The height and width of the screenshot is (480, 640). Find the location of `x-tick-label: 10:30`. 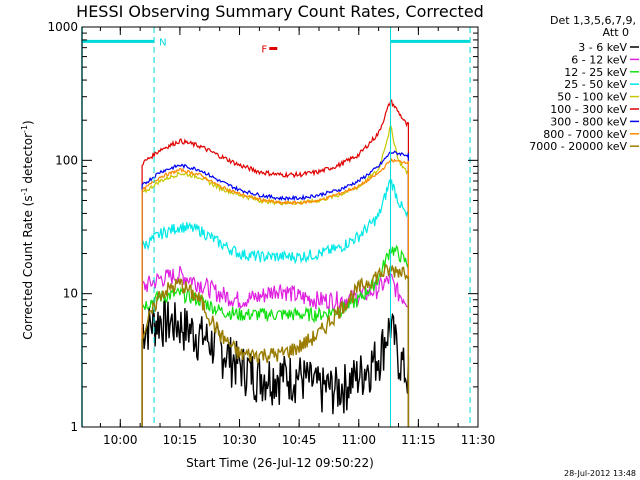

x-tick-label: 10:30 is located at coordinates (239, 440).